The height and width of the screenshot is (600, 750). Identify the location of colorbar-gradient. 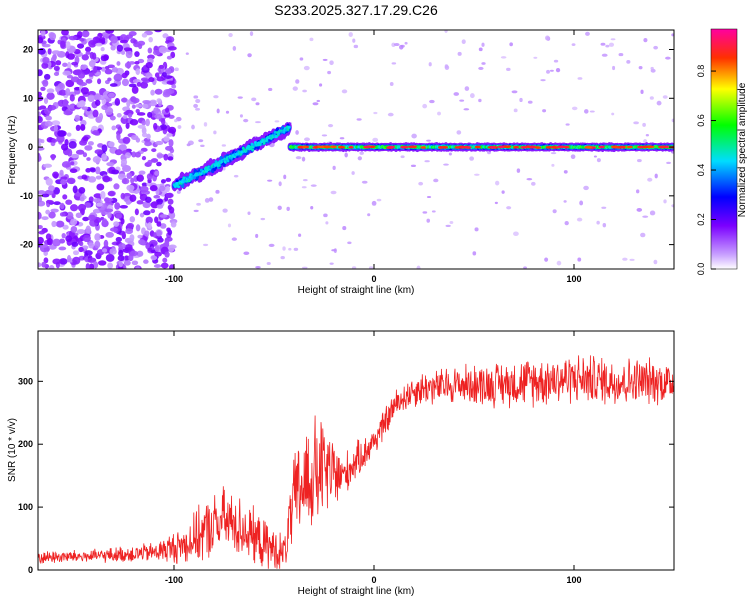
(724, 149).